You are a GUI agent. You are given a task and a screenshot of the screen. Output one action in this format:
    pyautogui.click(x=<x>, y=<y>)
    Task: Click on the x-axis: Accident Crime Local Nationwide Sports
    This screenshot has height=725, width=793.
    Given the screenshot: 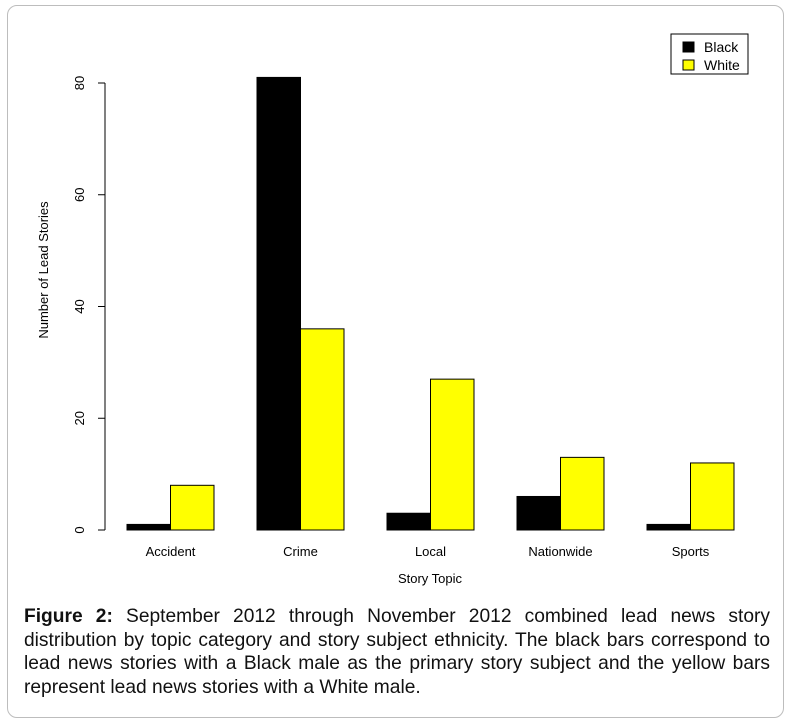 What is the action you would take?
    pyautogui.click(x=428, y=551)
    